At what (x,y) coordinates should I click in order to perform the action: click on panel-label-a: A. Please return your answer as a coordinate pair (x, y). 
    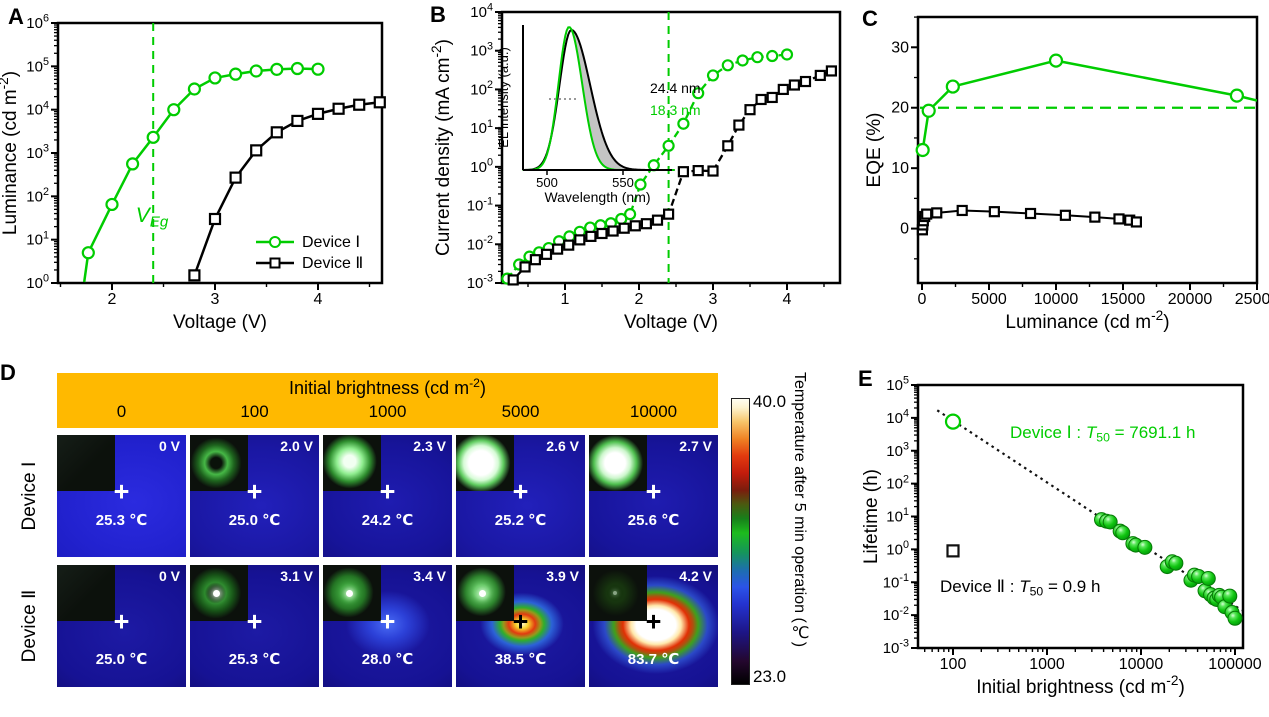
    Looking at the image, I should click on (16, 16).